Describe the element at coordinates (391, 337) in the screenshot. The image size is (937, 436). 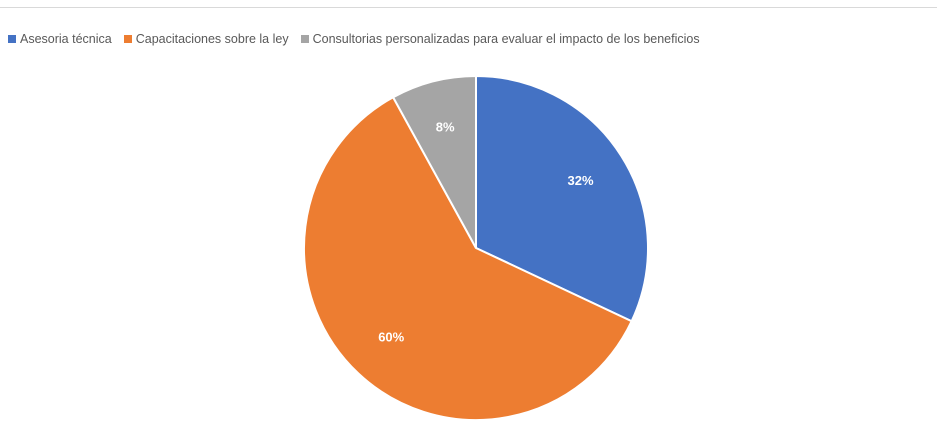
I see `data-label-capacitaciones: 60%` at that location.